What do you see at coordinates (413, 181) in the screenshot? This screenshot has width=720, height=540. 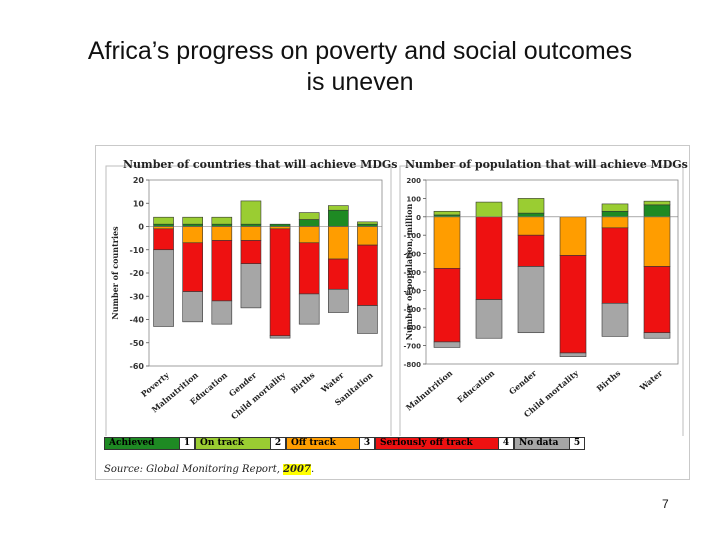 I see `population-ytick-label: 200` at bounding box center [413, 181].